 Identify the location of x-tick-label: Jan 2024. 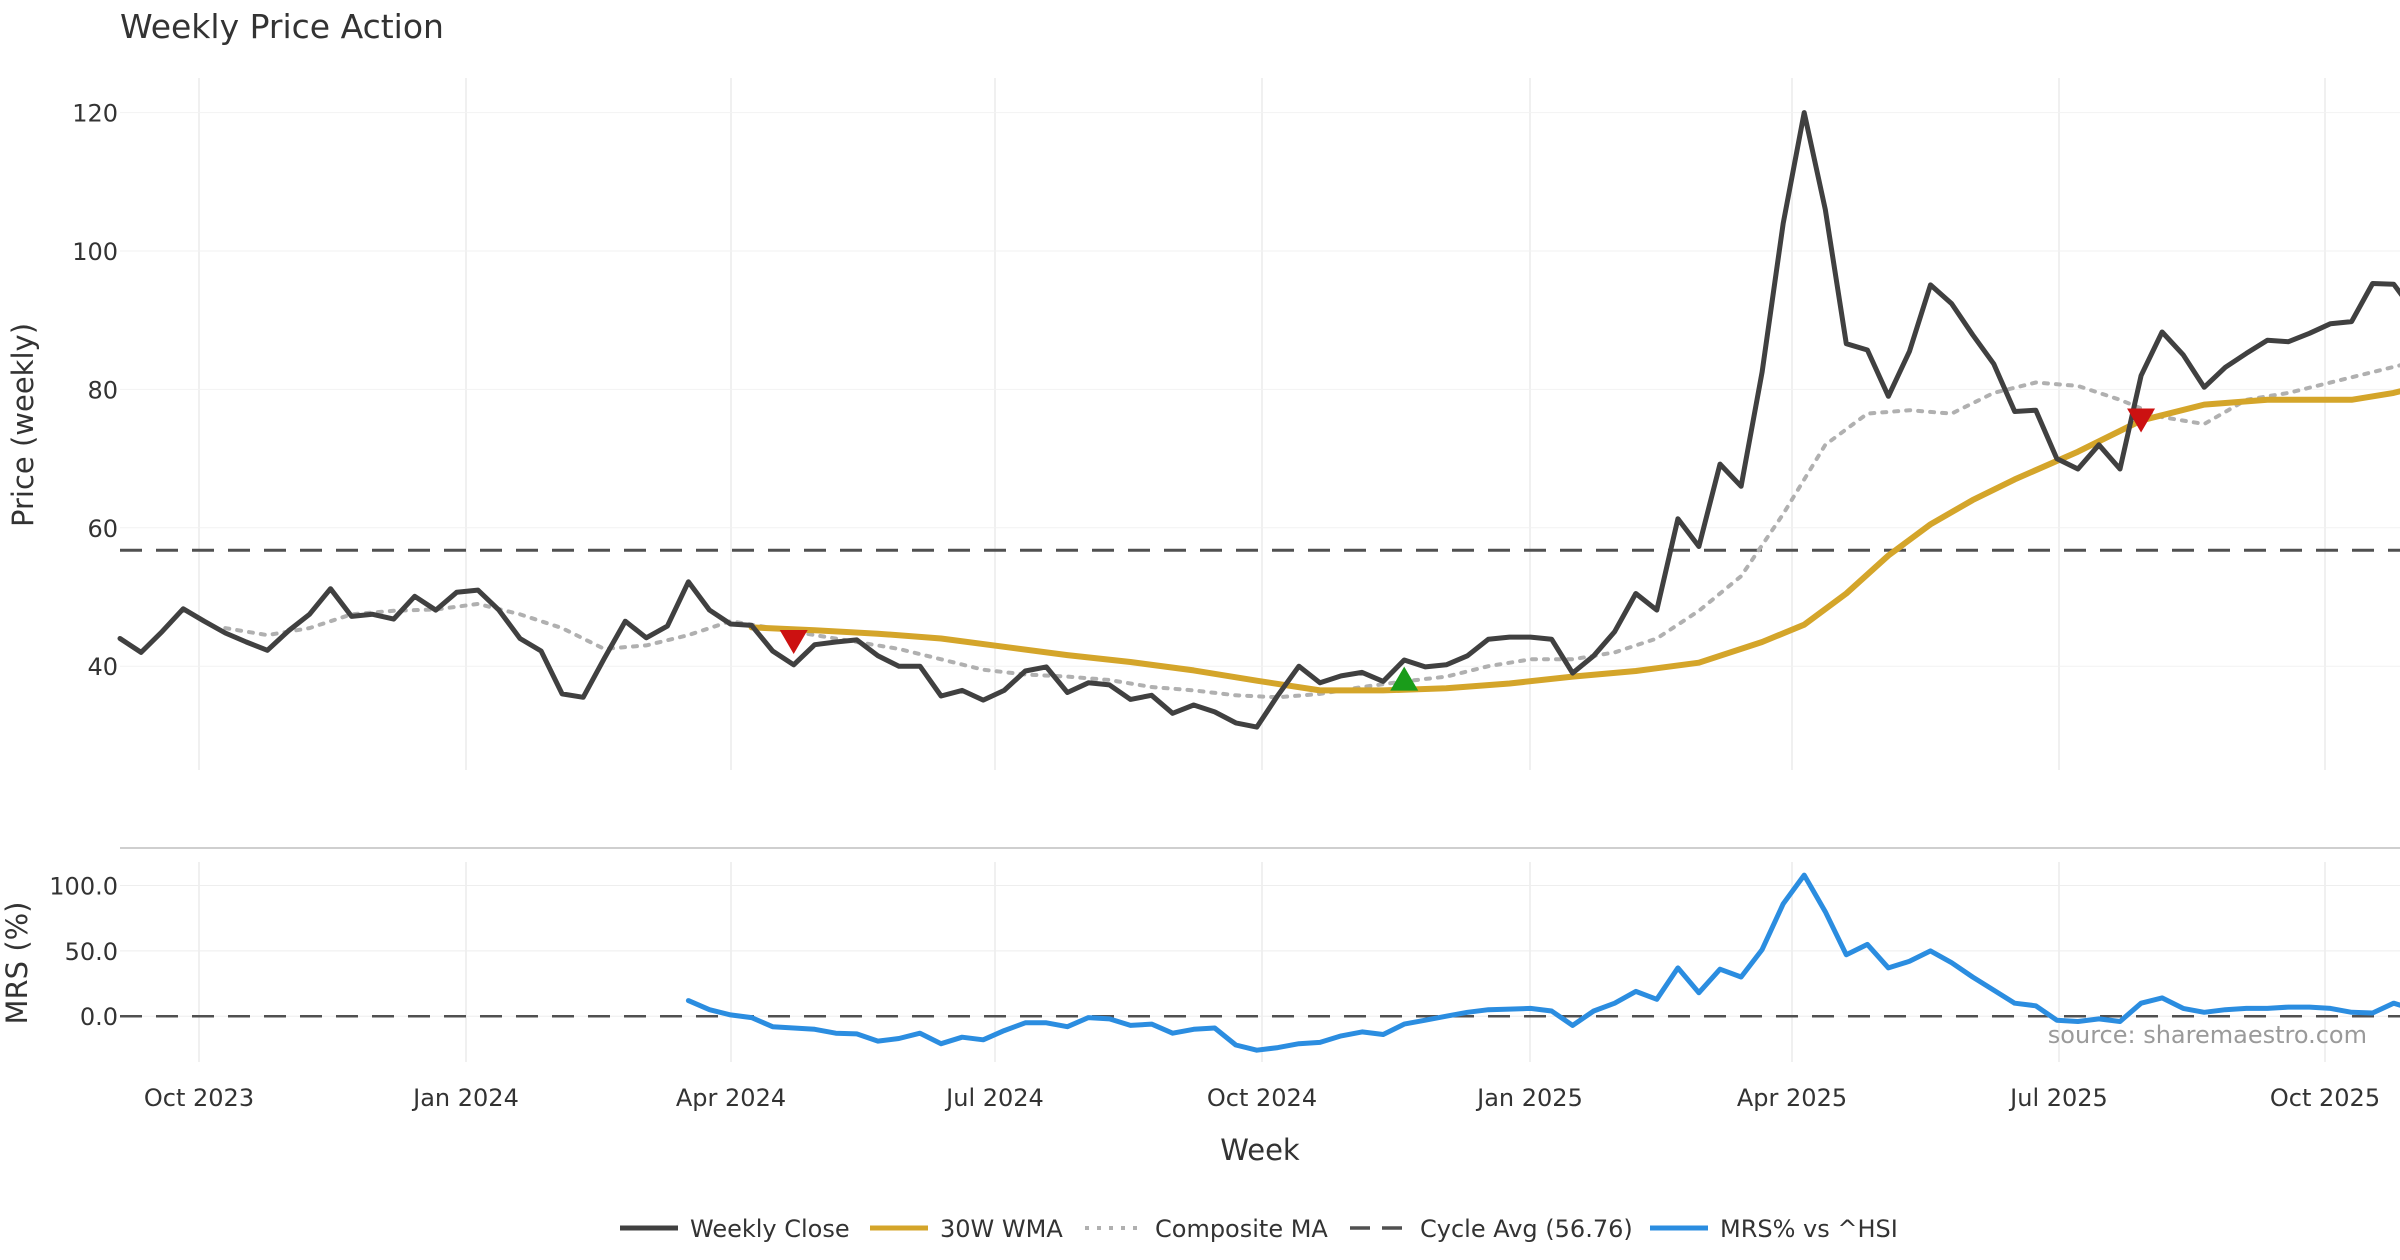
(465, 1098).